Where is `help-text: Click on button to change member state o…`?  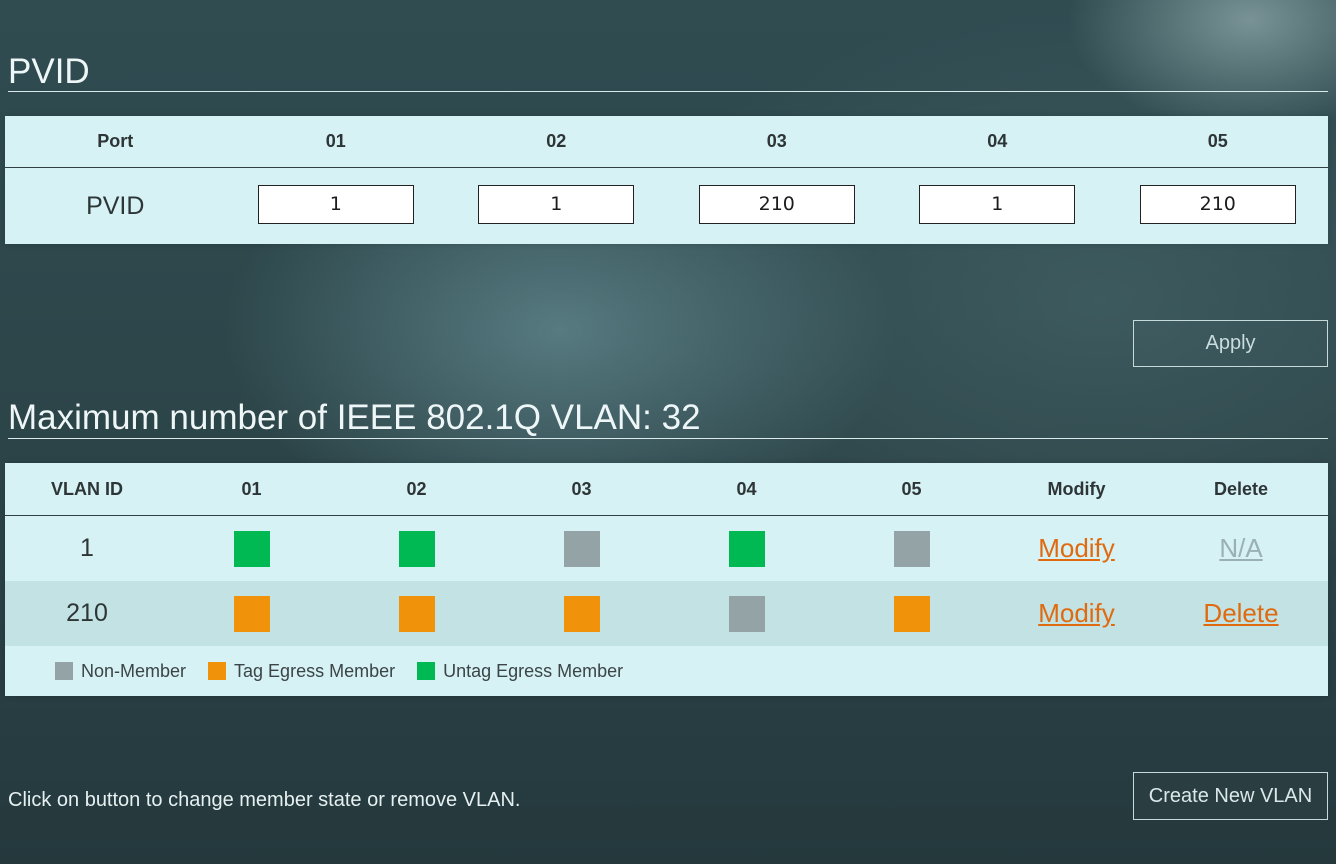
help-text: Click on button to change member state o… is located at coordinates (264, 800).